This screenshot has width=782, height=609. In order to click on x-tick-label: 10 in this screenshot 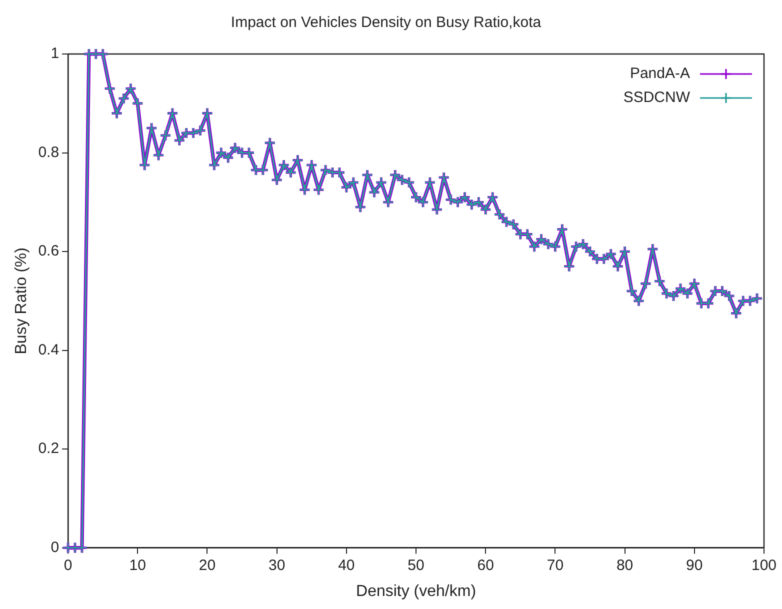, I will do `click(137, 565)`.